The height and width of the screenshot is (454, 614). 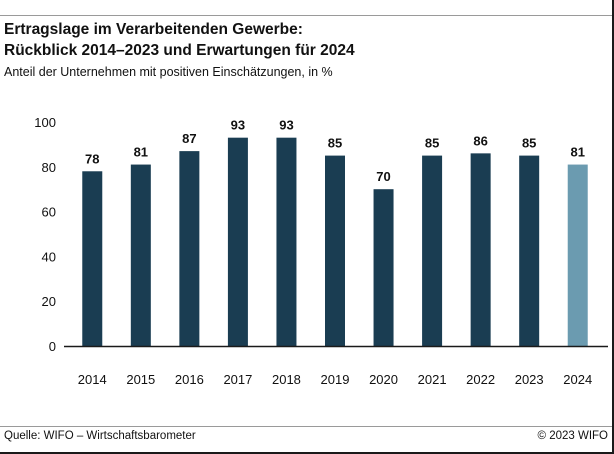 What do you see at coordinates (238, 125) in the screenshot?
I see `data-label-2017: 93` at bounding box center [238, 125].